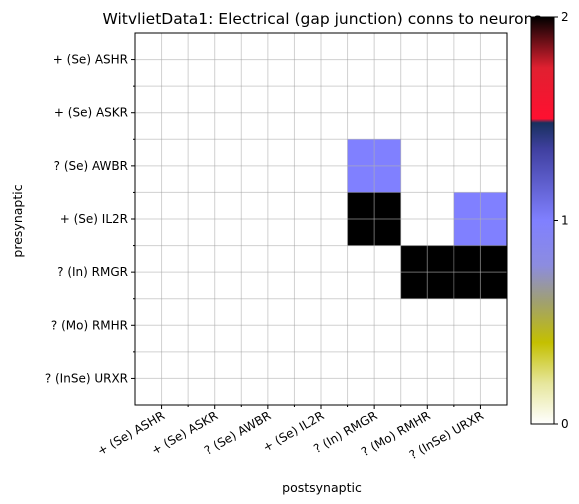 This screenshot has width=579, height=504. Describe the element at coordinates (565, 17) in the screenshot. I see `colorbar-tick-label: 2` at that location.